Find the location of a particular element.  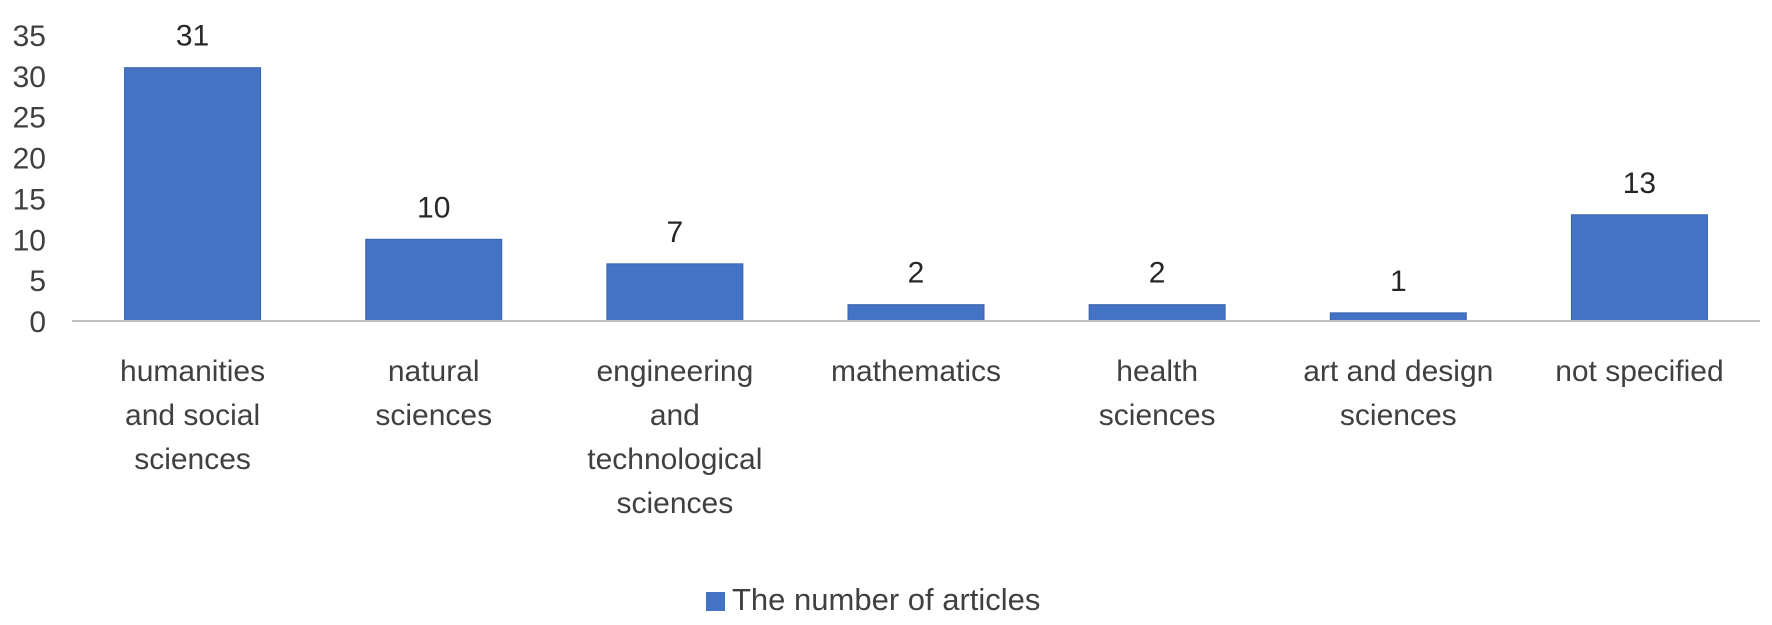

data-label: 13 is located at coordinates (1639, 183).